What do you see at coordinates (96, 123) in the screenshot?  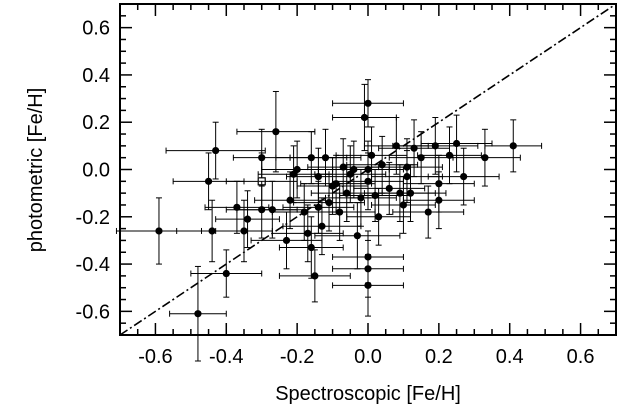 I see `y-tick-label: 0.2` at bounding box center [96, 123].